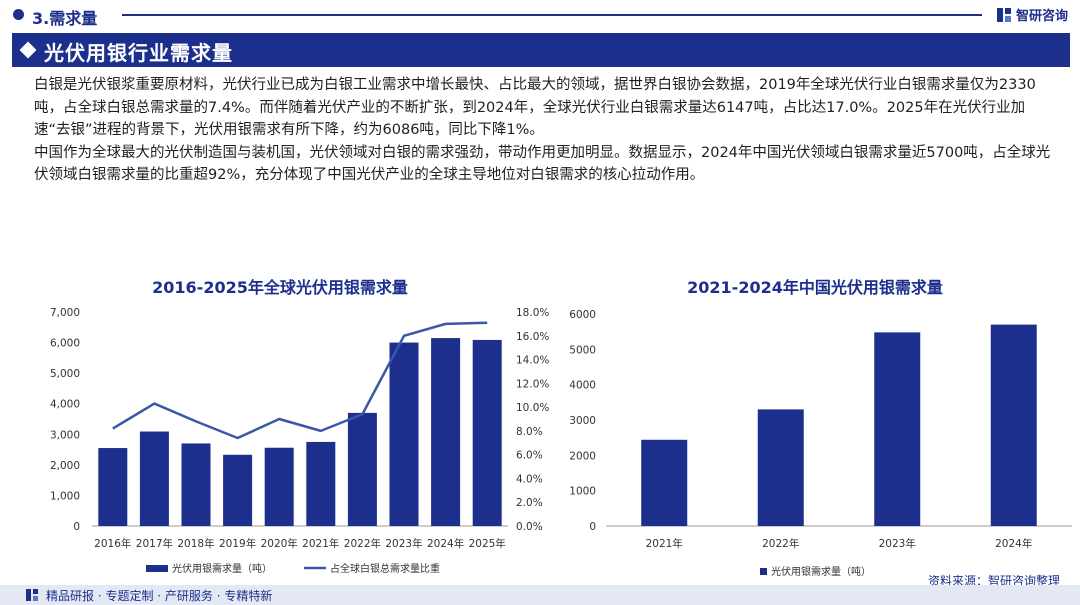  I want to click on brand-name: 智研咨询, so click(1041, 16).